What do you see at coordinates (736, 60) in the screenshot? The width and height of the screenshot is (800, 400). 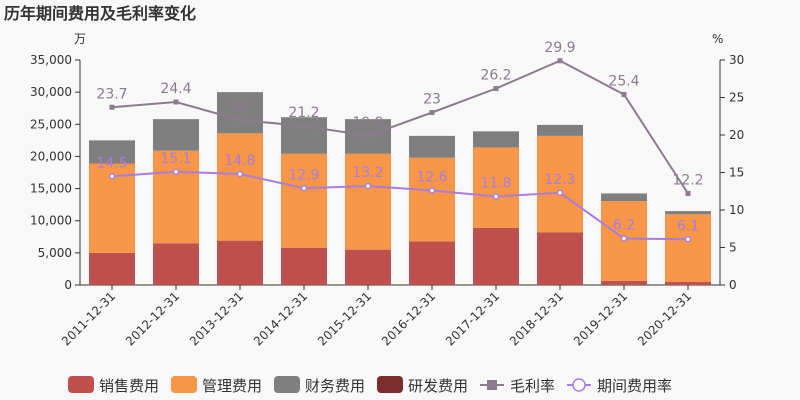 I see `right-tick-label: 30` at bounding box center [736, 60].